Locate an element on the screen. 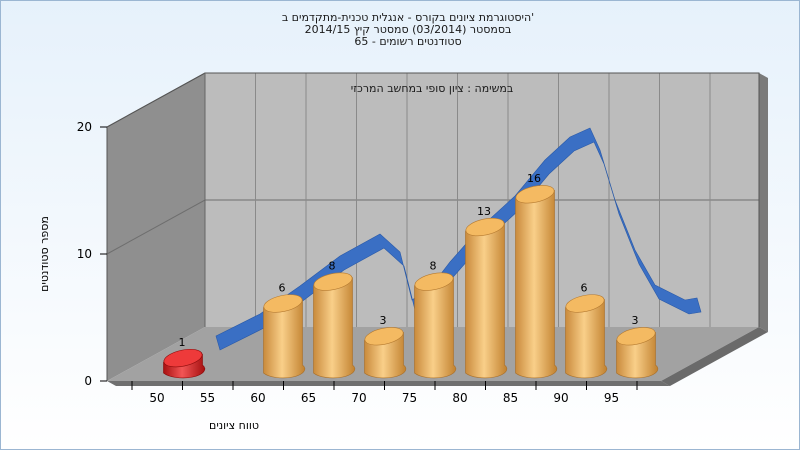  floor-right-edge is located at coordinates (714, 356).